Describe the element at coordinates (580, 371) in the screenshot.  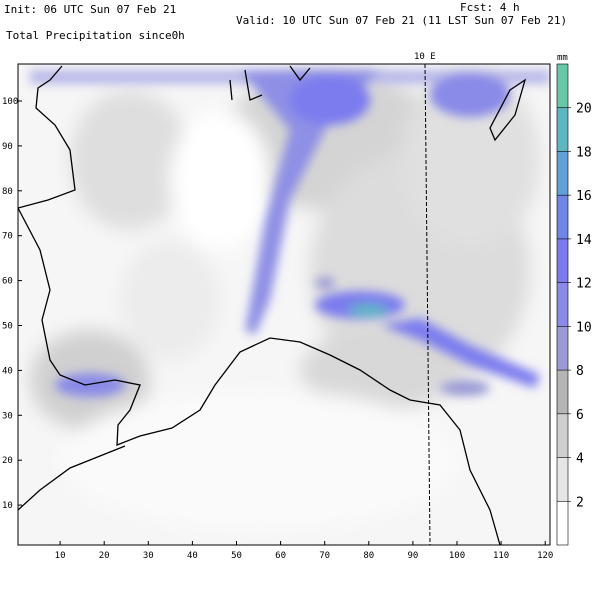
I see `colorbar-tick-label: 8` at that location.